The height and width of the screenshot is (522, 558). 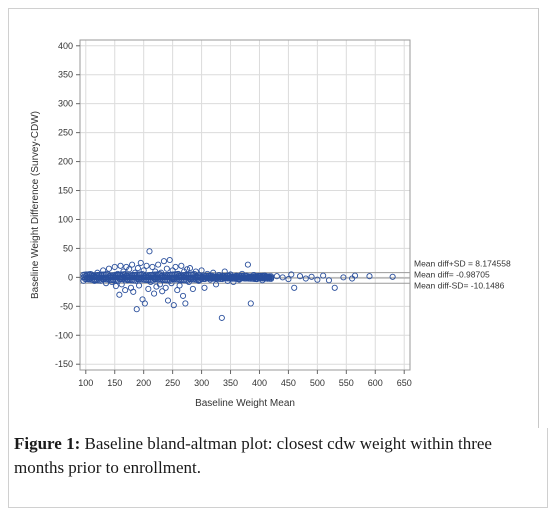 What do you see at coordinates (65, 46) in the screenshot?
I see `y-tick-label: 400` at bounding box center [65, 46].